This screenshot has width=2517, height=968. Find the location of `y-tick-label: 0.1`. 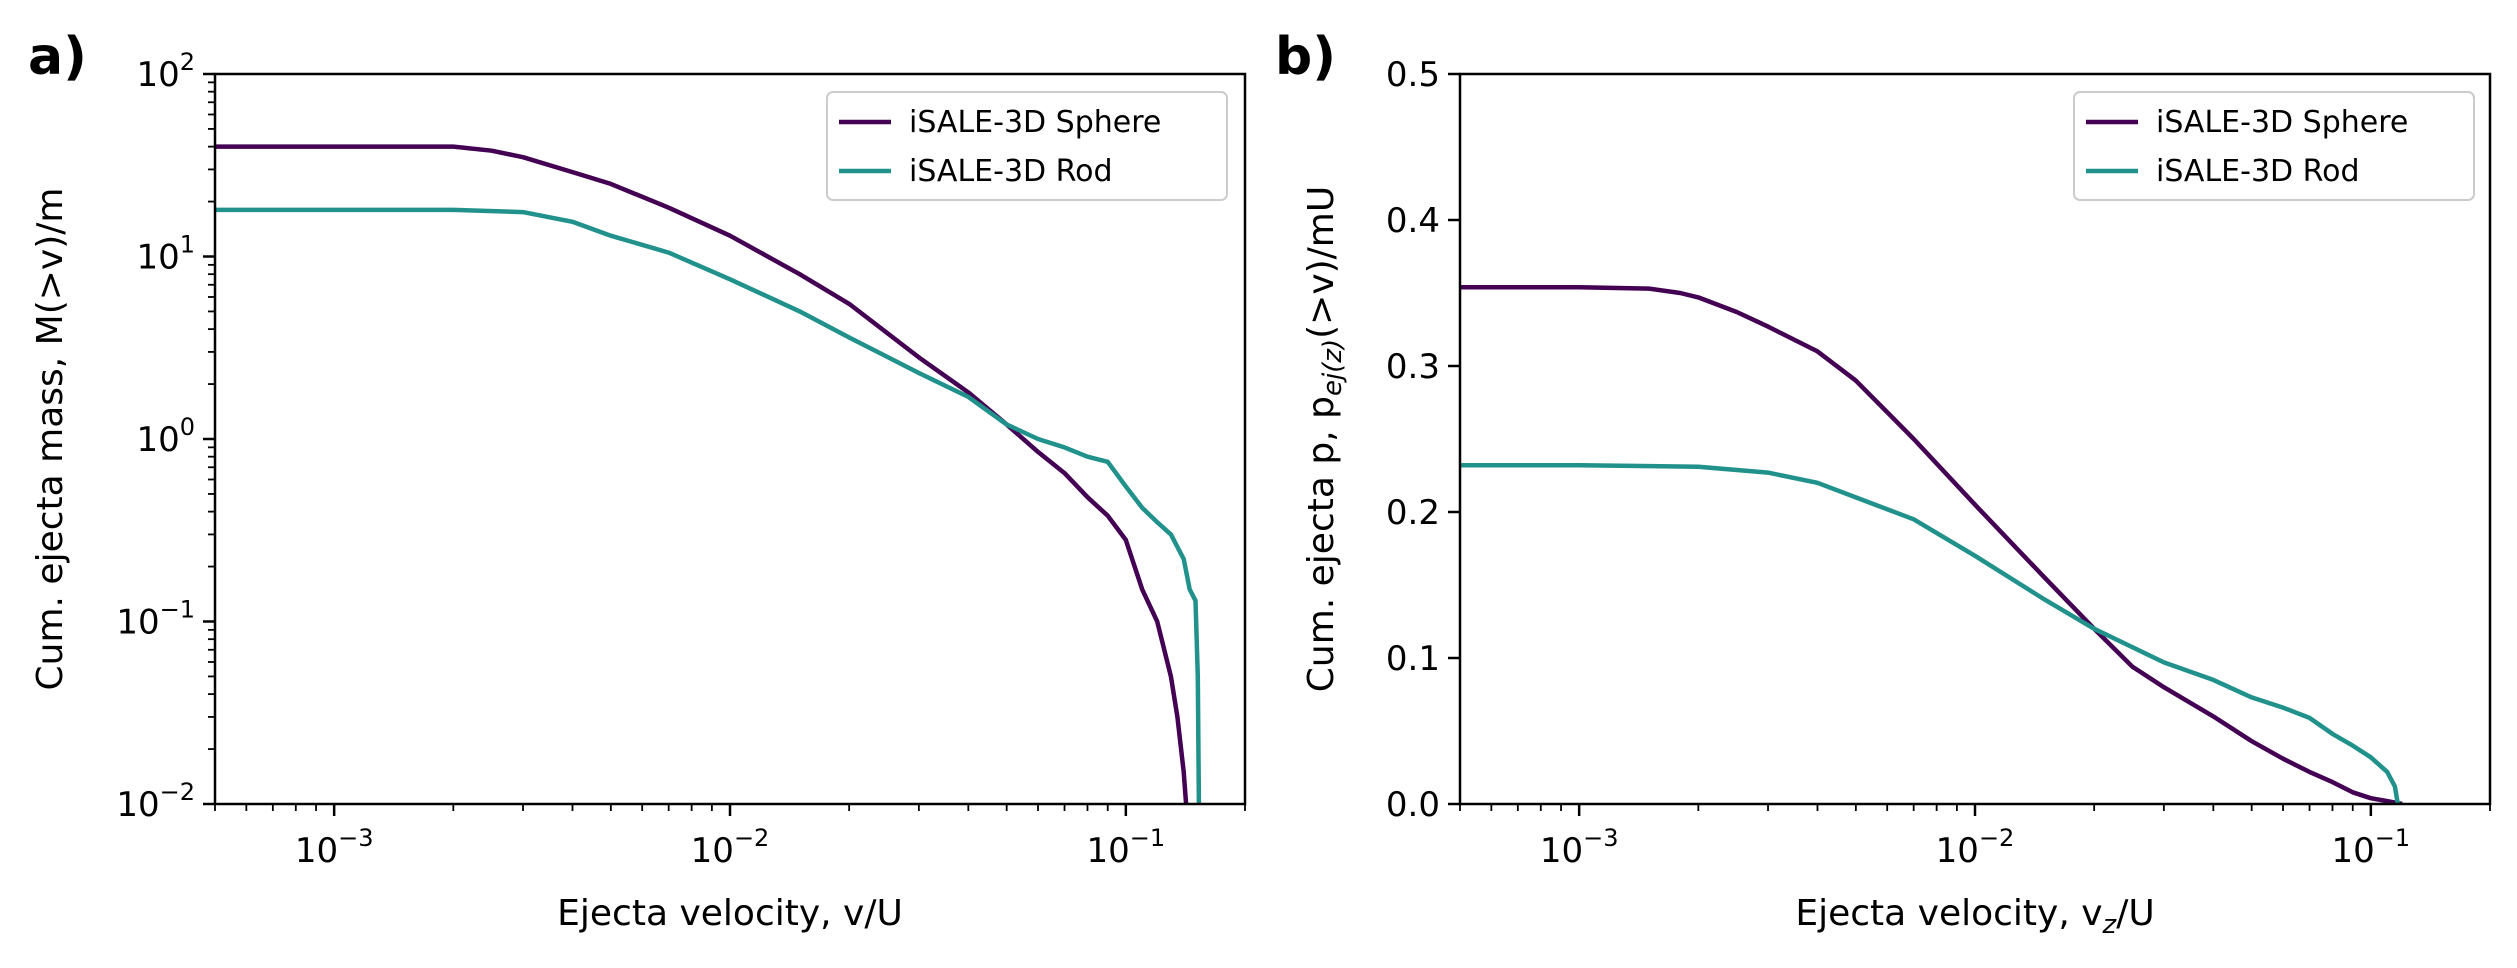

y-tick-label: 0.1 is located at coordinates (1413, 659).